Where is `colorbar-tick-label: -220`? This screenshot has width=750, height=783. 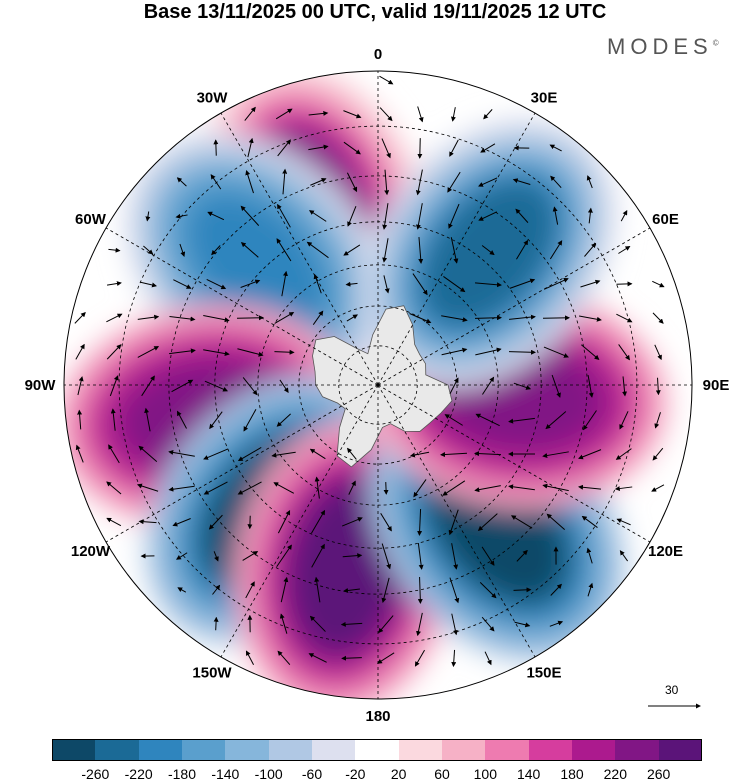 colorbar-tick-label: -220 is located at coordinates (138, 774).